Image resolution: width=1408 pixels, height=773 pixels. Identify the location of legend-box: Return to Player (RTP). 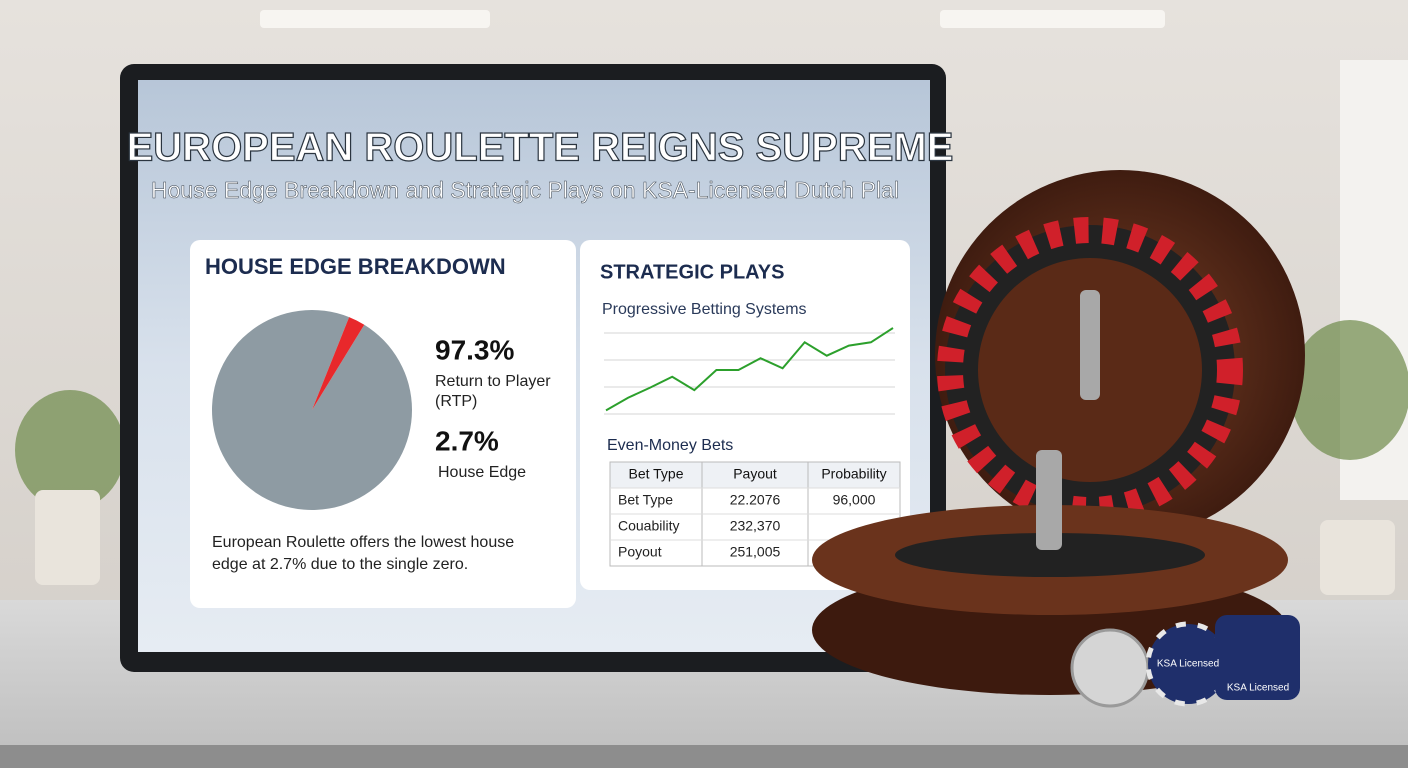
(493, 391).